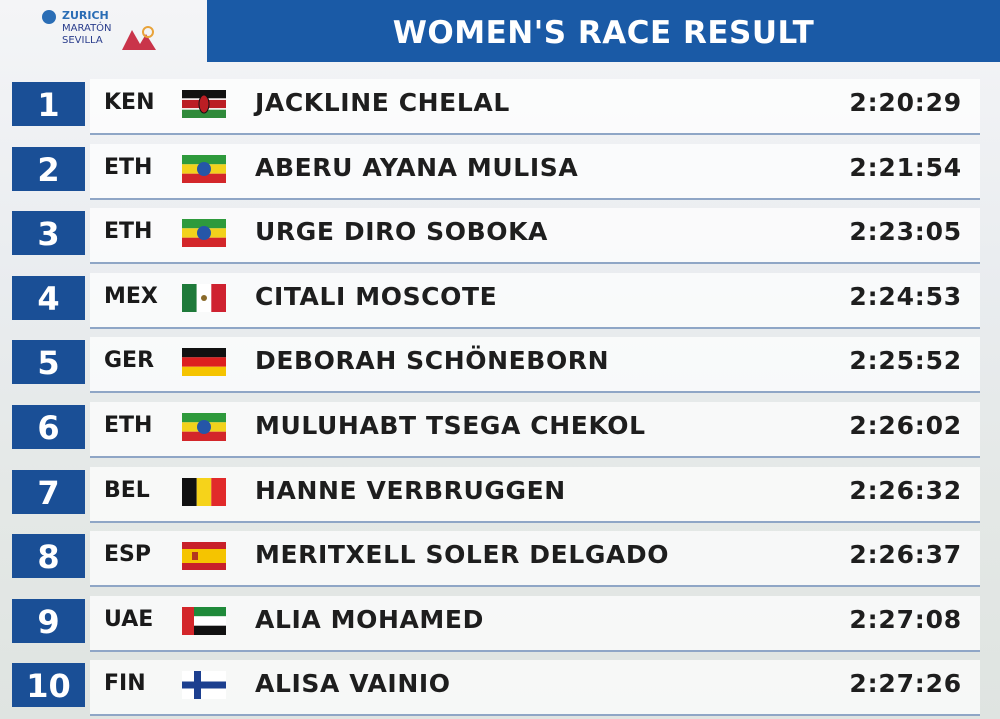 Image resolution: width=1000 pixels, height=719 pixels. What do you see at coordinates (48, 168) in the screenshot?
I see `rank: 2` at bounding box center [48, 168].